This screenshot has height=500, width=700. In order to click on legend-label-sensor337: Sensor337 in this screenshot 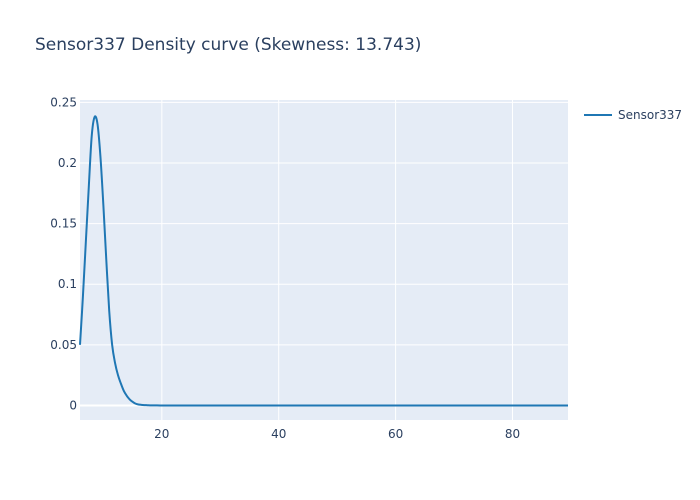, I will do `click(650, 115)`.